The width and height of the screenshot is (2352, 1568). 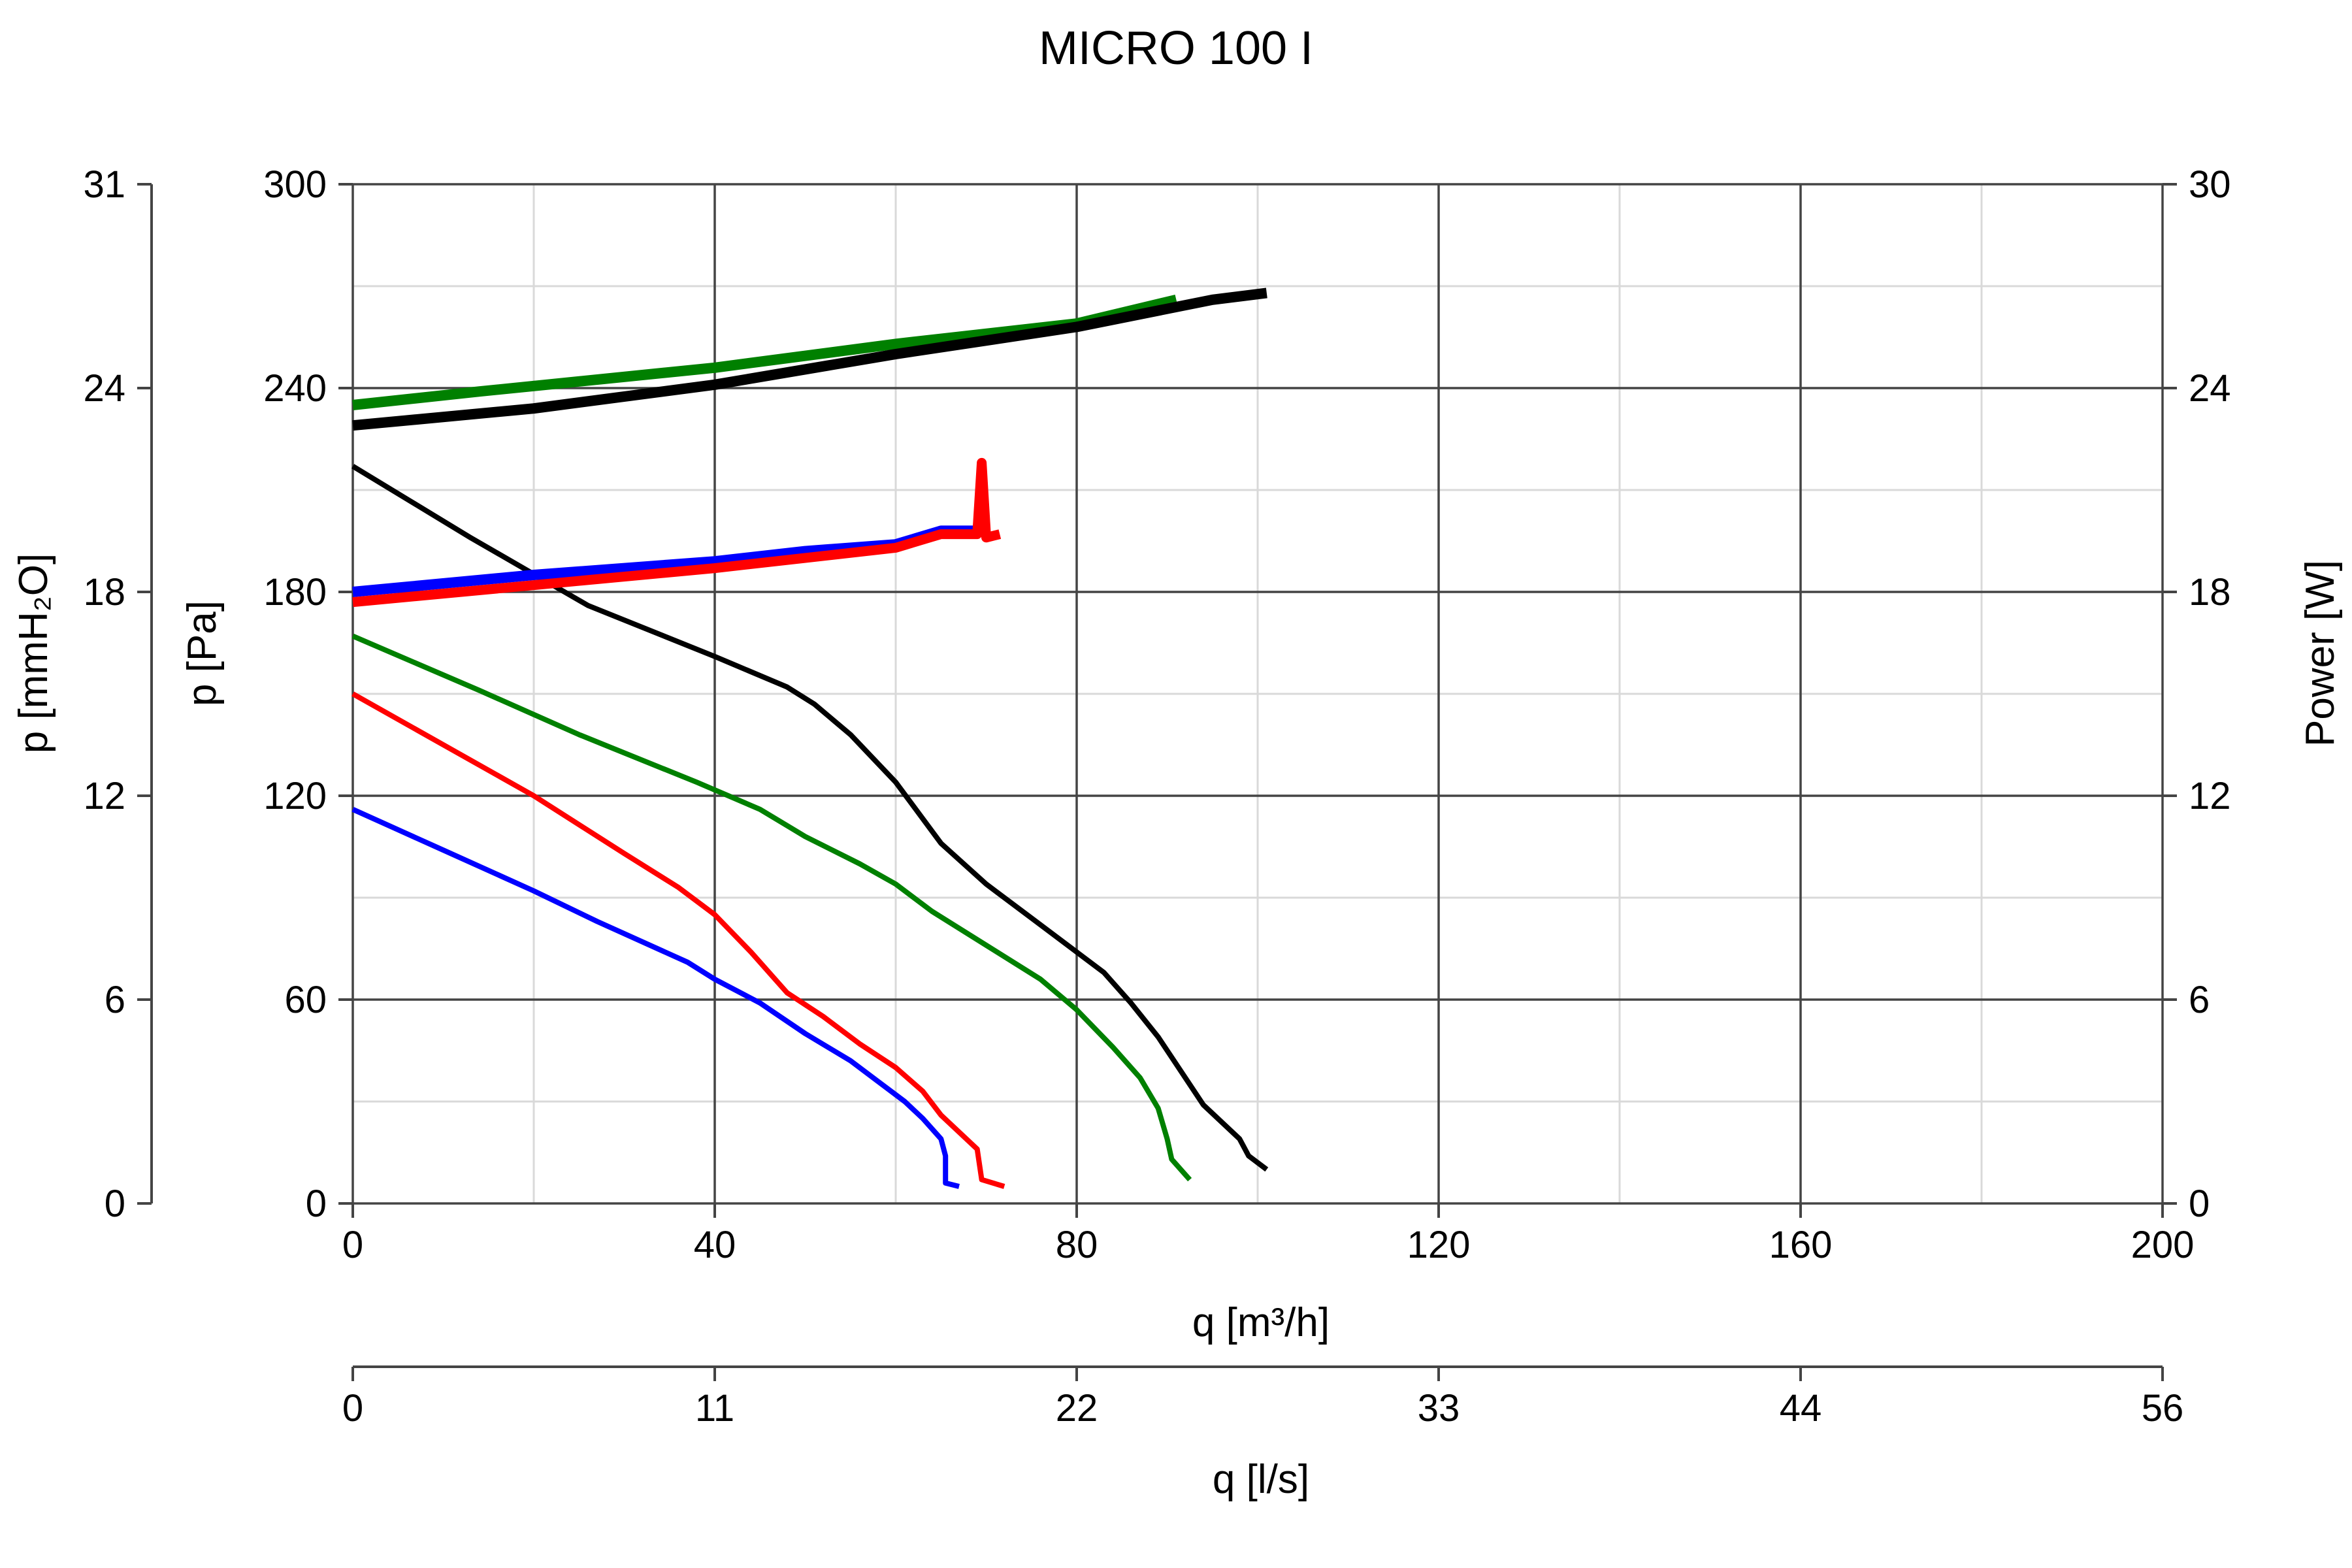 I want to click on x-tick-label: 200, so click(x=2163, y=1245).